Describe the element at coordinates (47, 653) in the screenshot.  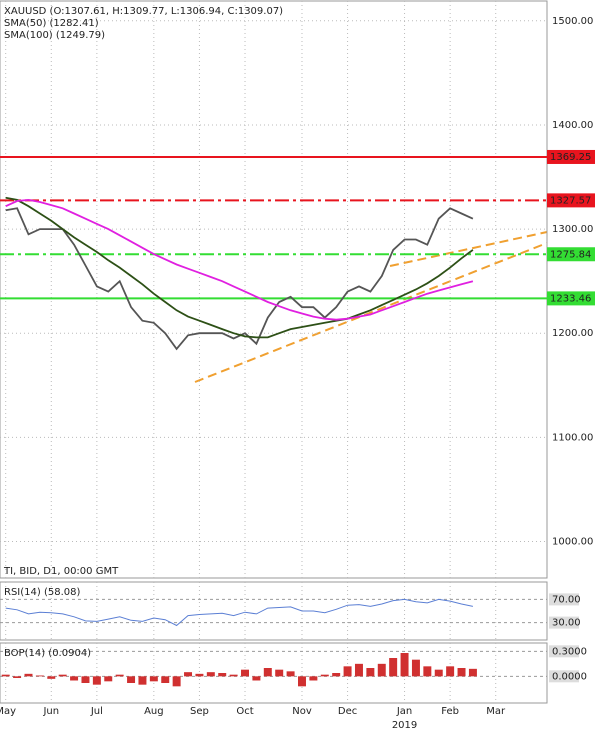
I see `legend-entry: BOP(14) (0.0904)` at that location.